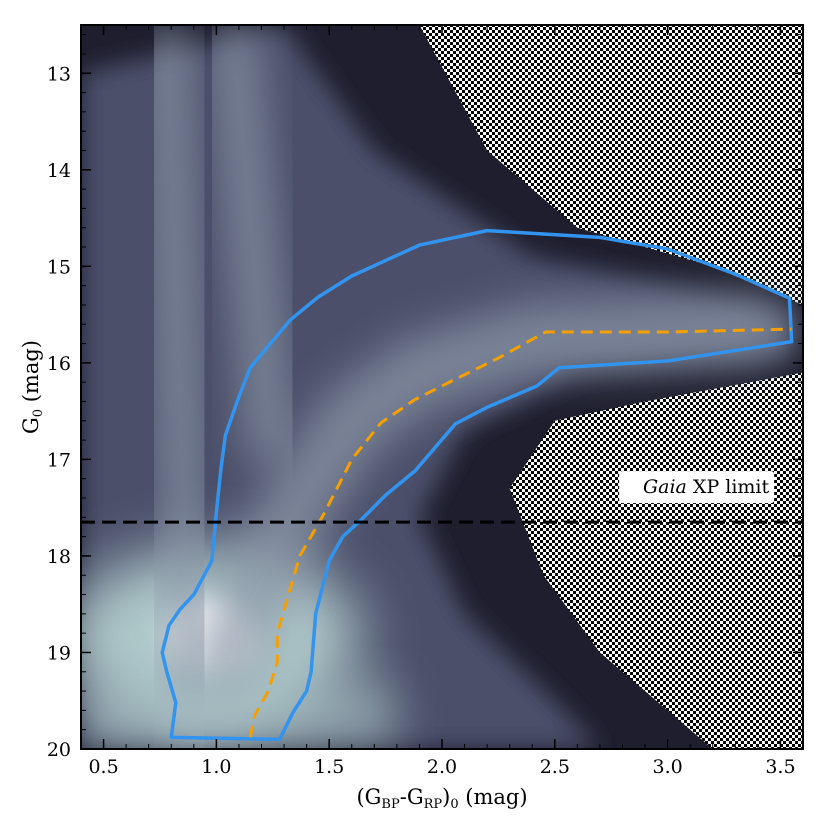 The image size is (830, 830). What do you see at coordinates (32, 387) in the screenshot?
I see `y-axis-label: G0 (mag)` at bounding box center [32, 387].